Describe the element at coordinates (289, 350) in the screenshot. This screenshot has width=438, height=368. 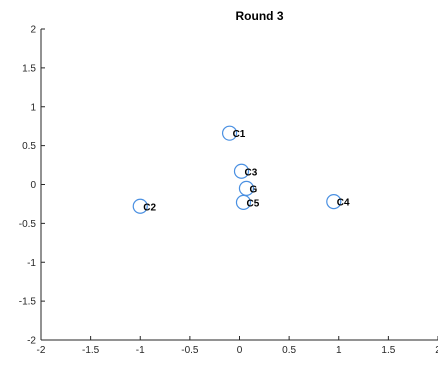
I see `x-tick-label: 0.5` at that location.